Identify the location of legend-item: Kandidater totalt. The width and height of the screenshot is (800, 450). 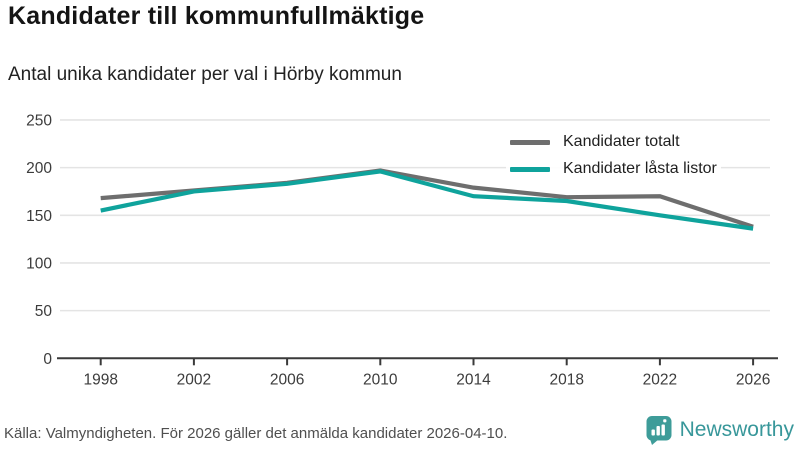
(613, 142).